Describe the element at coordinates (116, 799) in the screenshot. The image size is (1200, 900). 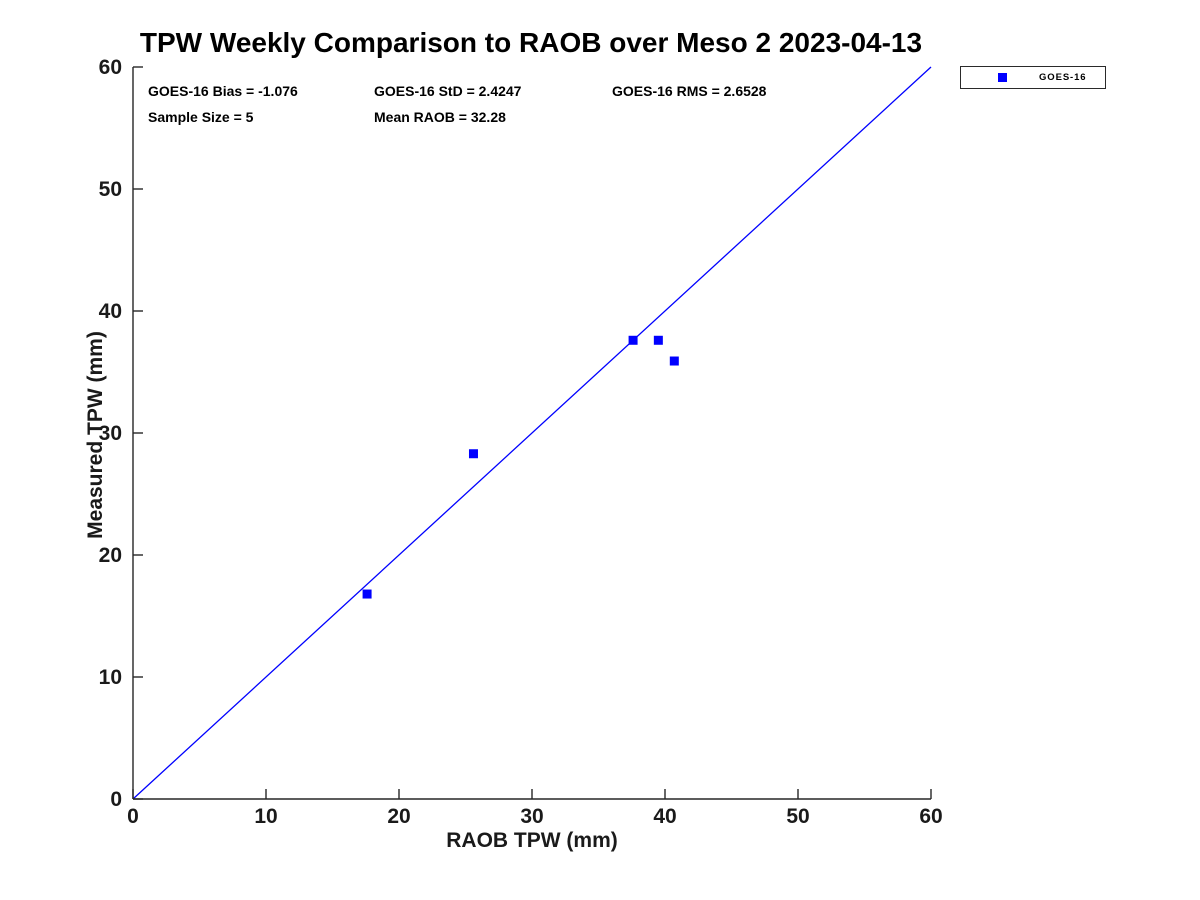
I see `y-tick-label: 0` at that location.